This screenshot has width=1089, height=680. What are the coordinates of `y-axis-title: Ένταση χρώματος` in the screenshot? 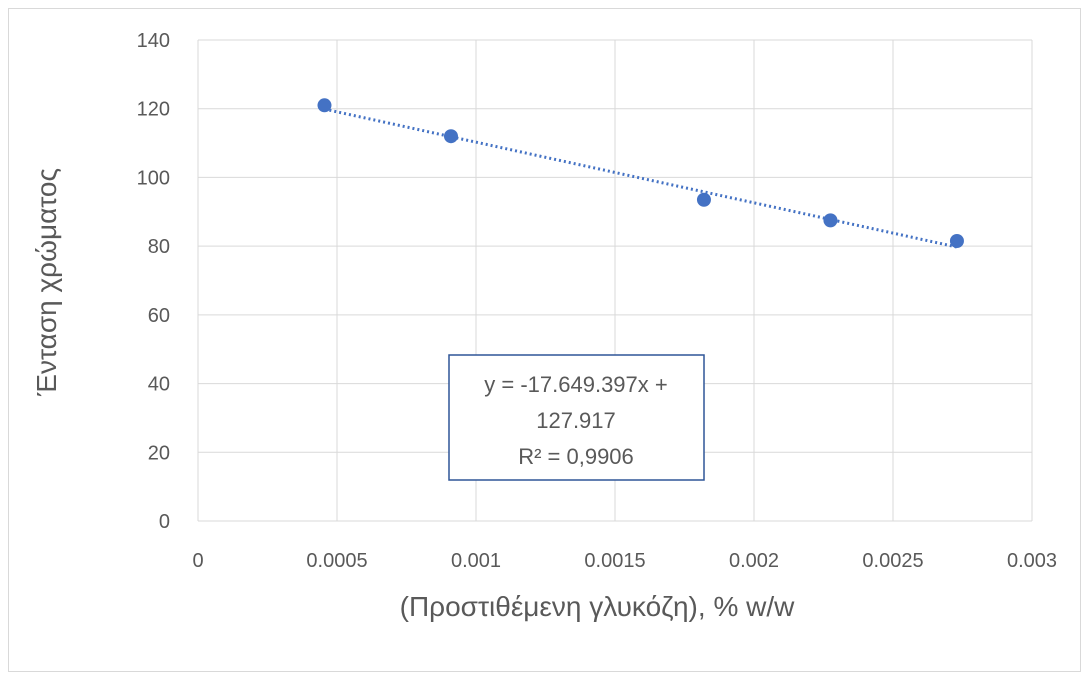 It's located at (46, 282).